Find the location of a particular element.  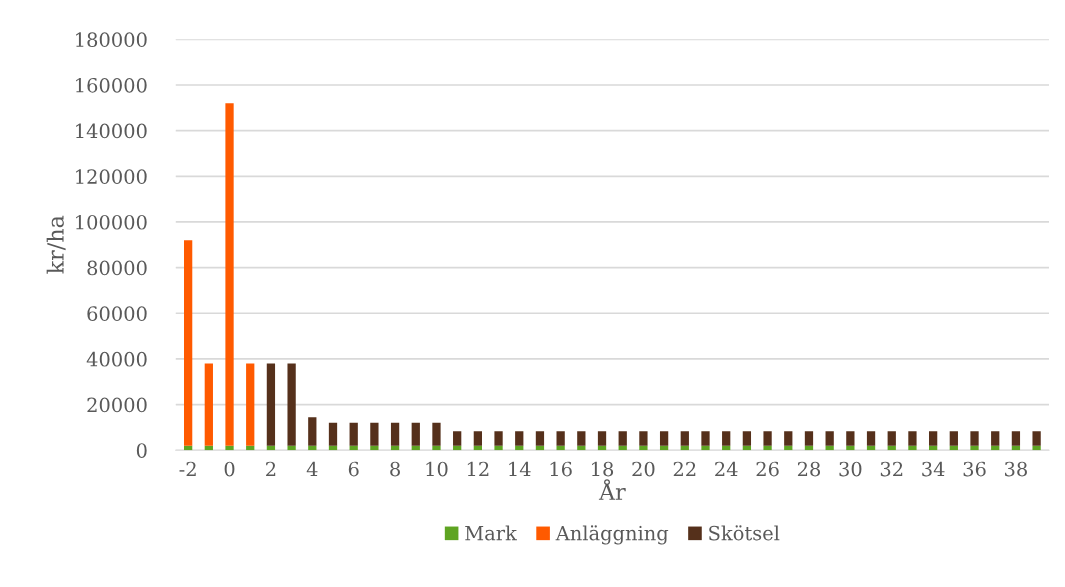

x-tick-label: 38 is located at coordinates (1016, 469).